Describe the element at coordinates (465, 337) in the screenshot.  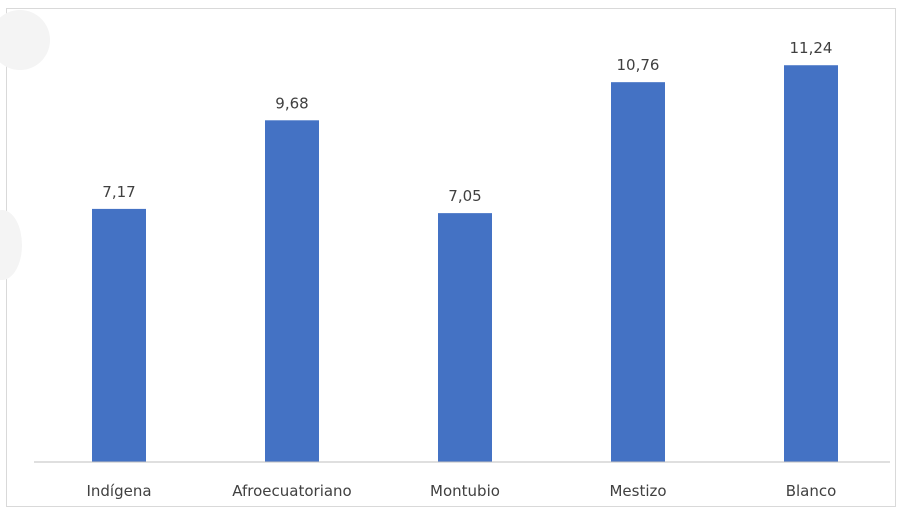
I see `bar-montubio` at that location.